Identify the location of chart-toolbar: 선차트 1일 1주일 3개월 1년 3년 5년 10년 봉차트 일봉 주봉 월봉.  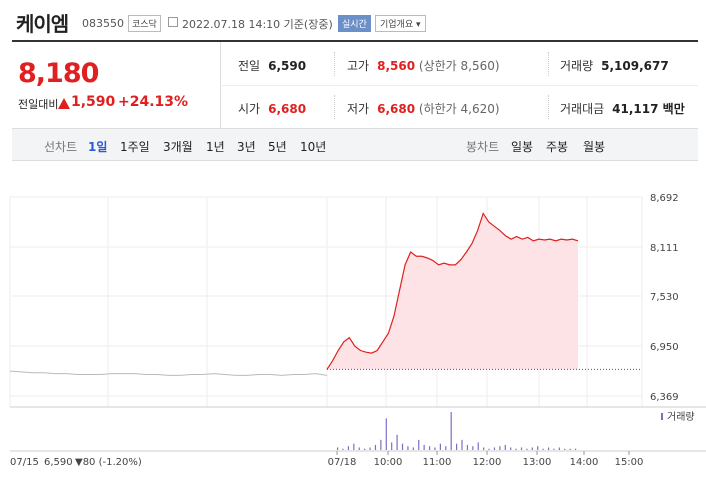
(355, 144).